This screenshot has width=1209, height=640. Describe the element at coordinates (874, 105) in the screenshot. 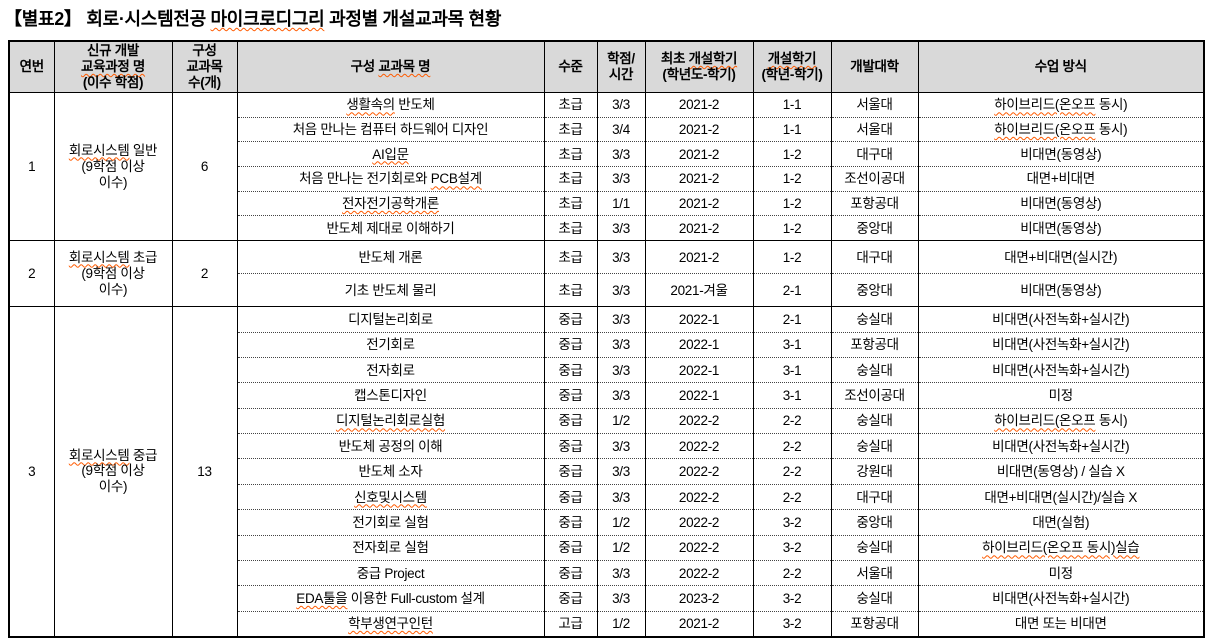

I see `university-cell: 서울대` at that location.